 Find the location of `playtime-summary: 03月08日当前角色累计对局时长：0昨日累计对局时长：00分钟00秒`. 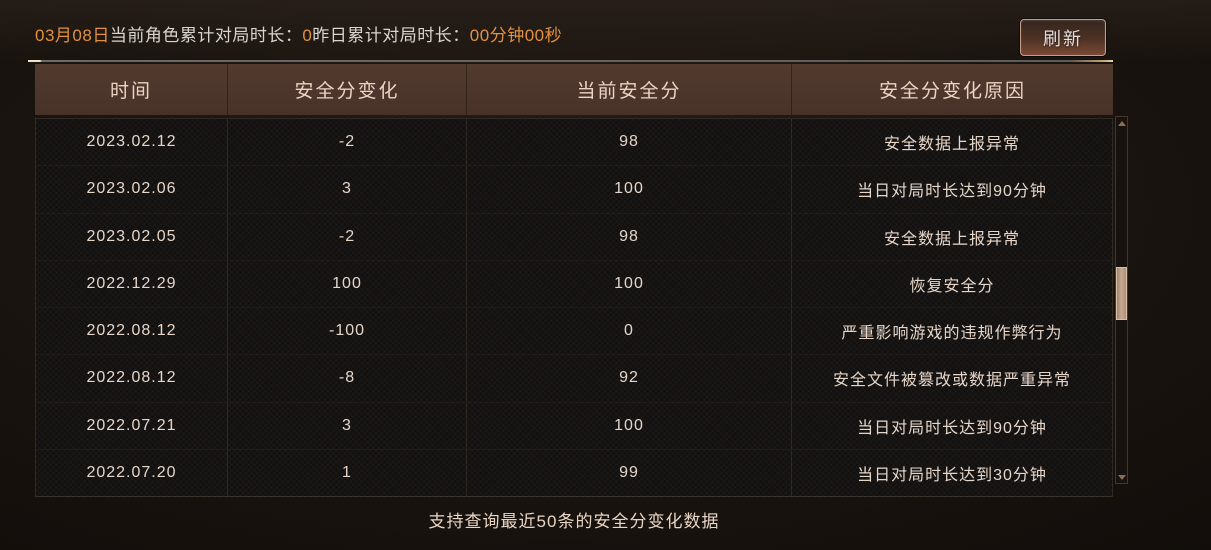

playtime-summary: 03月08日当前角色累计对局时长：0昨日累计对局时长：00分钟00秒 is located at coordinates (298, 33).